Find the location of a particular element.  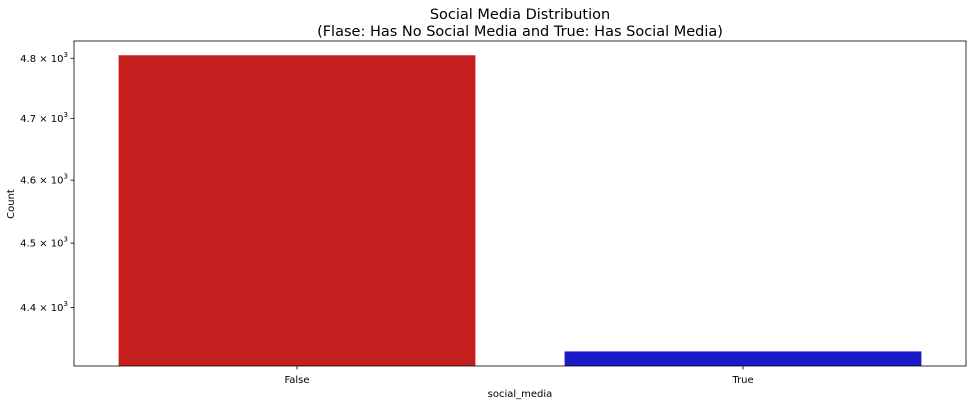

y-tick-label: 4.4 × 103 is located at coordinates (44, 307).